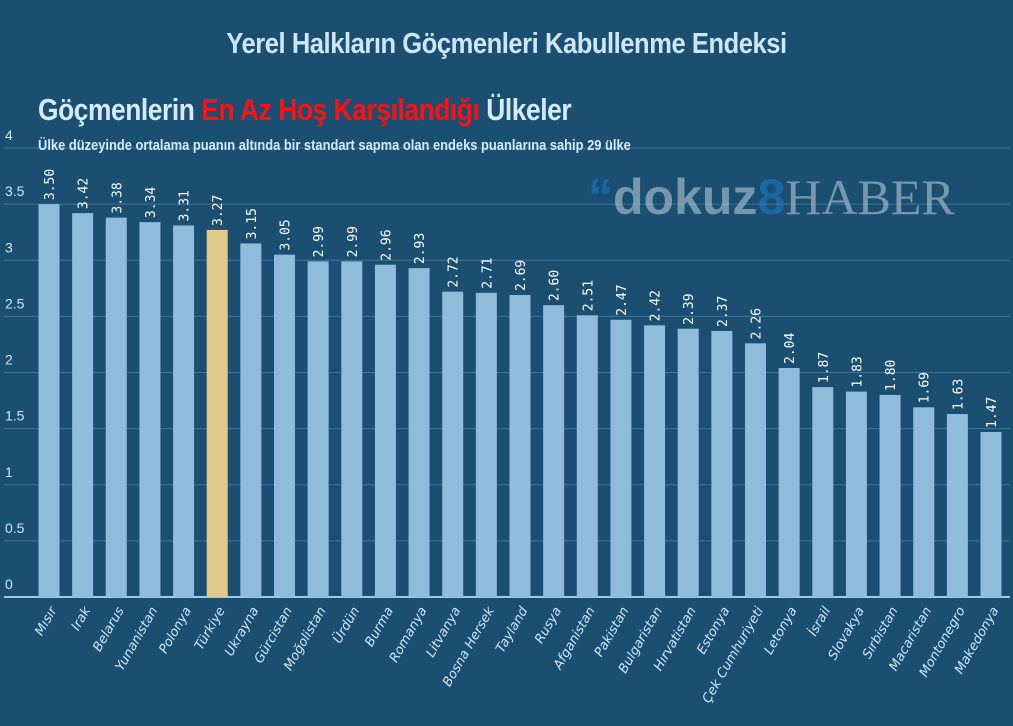 This screenshot has width=1013, height=726. What do you see at coordinates (252, 223) in the screenshot?
I see `data-label: 3.15` at bounding box center [252, 223].